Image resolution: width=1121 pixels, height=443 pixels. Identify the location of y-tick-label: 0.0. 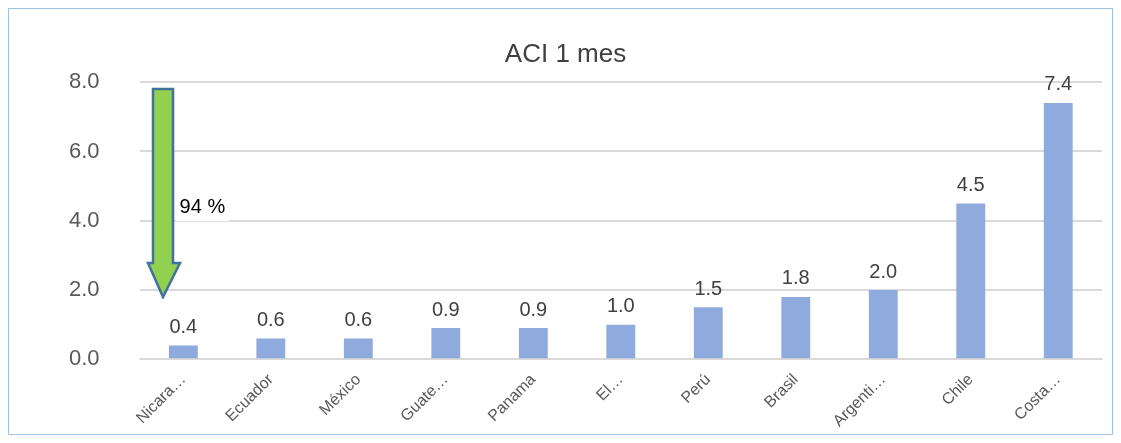
(84, 358).